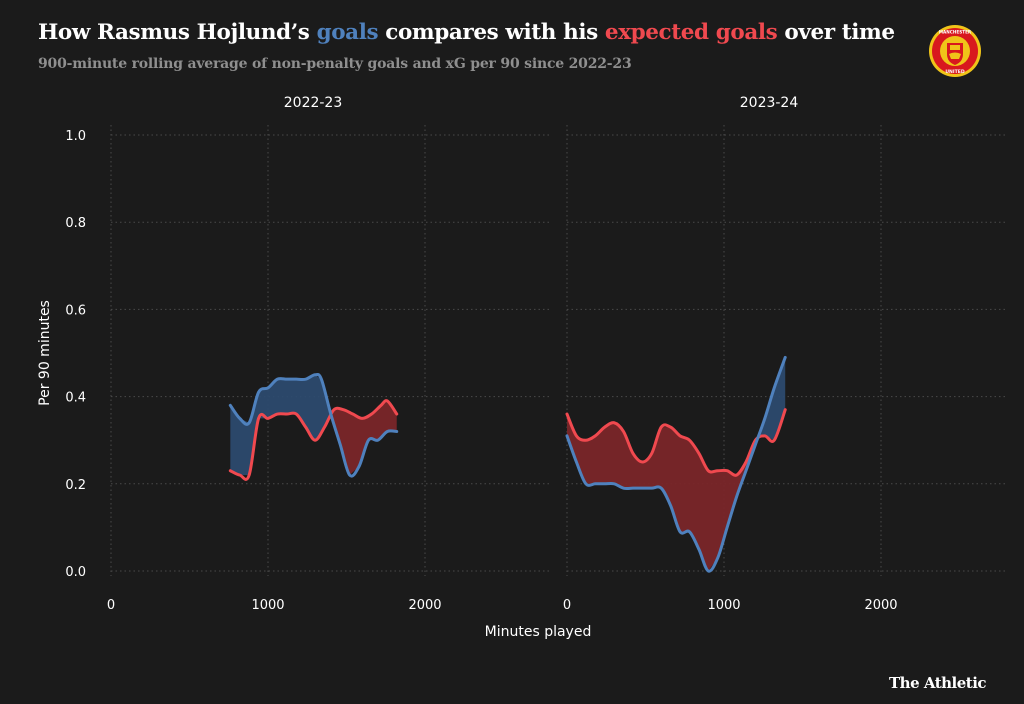 The image size is (1024, 704). What do you see at coordinates (75, 136) in the screenshot?
I see `y-tick-label: 1.0` at bounding box center [75, 136].